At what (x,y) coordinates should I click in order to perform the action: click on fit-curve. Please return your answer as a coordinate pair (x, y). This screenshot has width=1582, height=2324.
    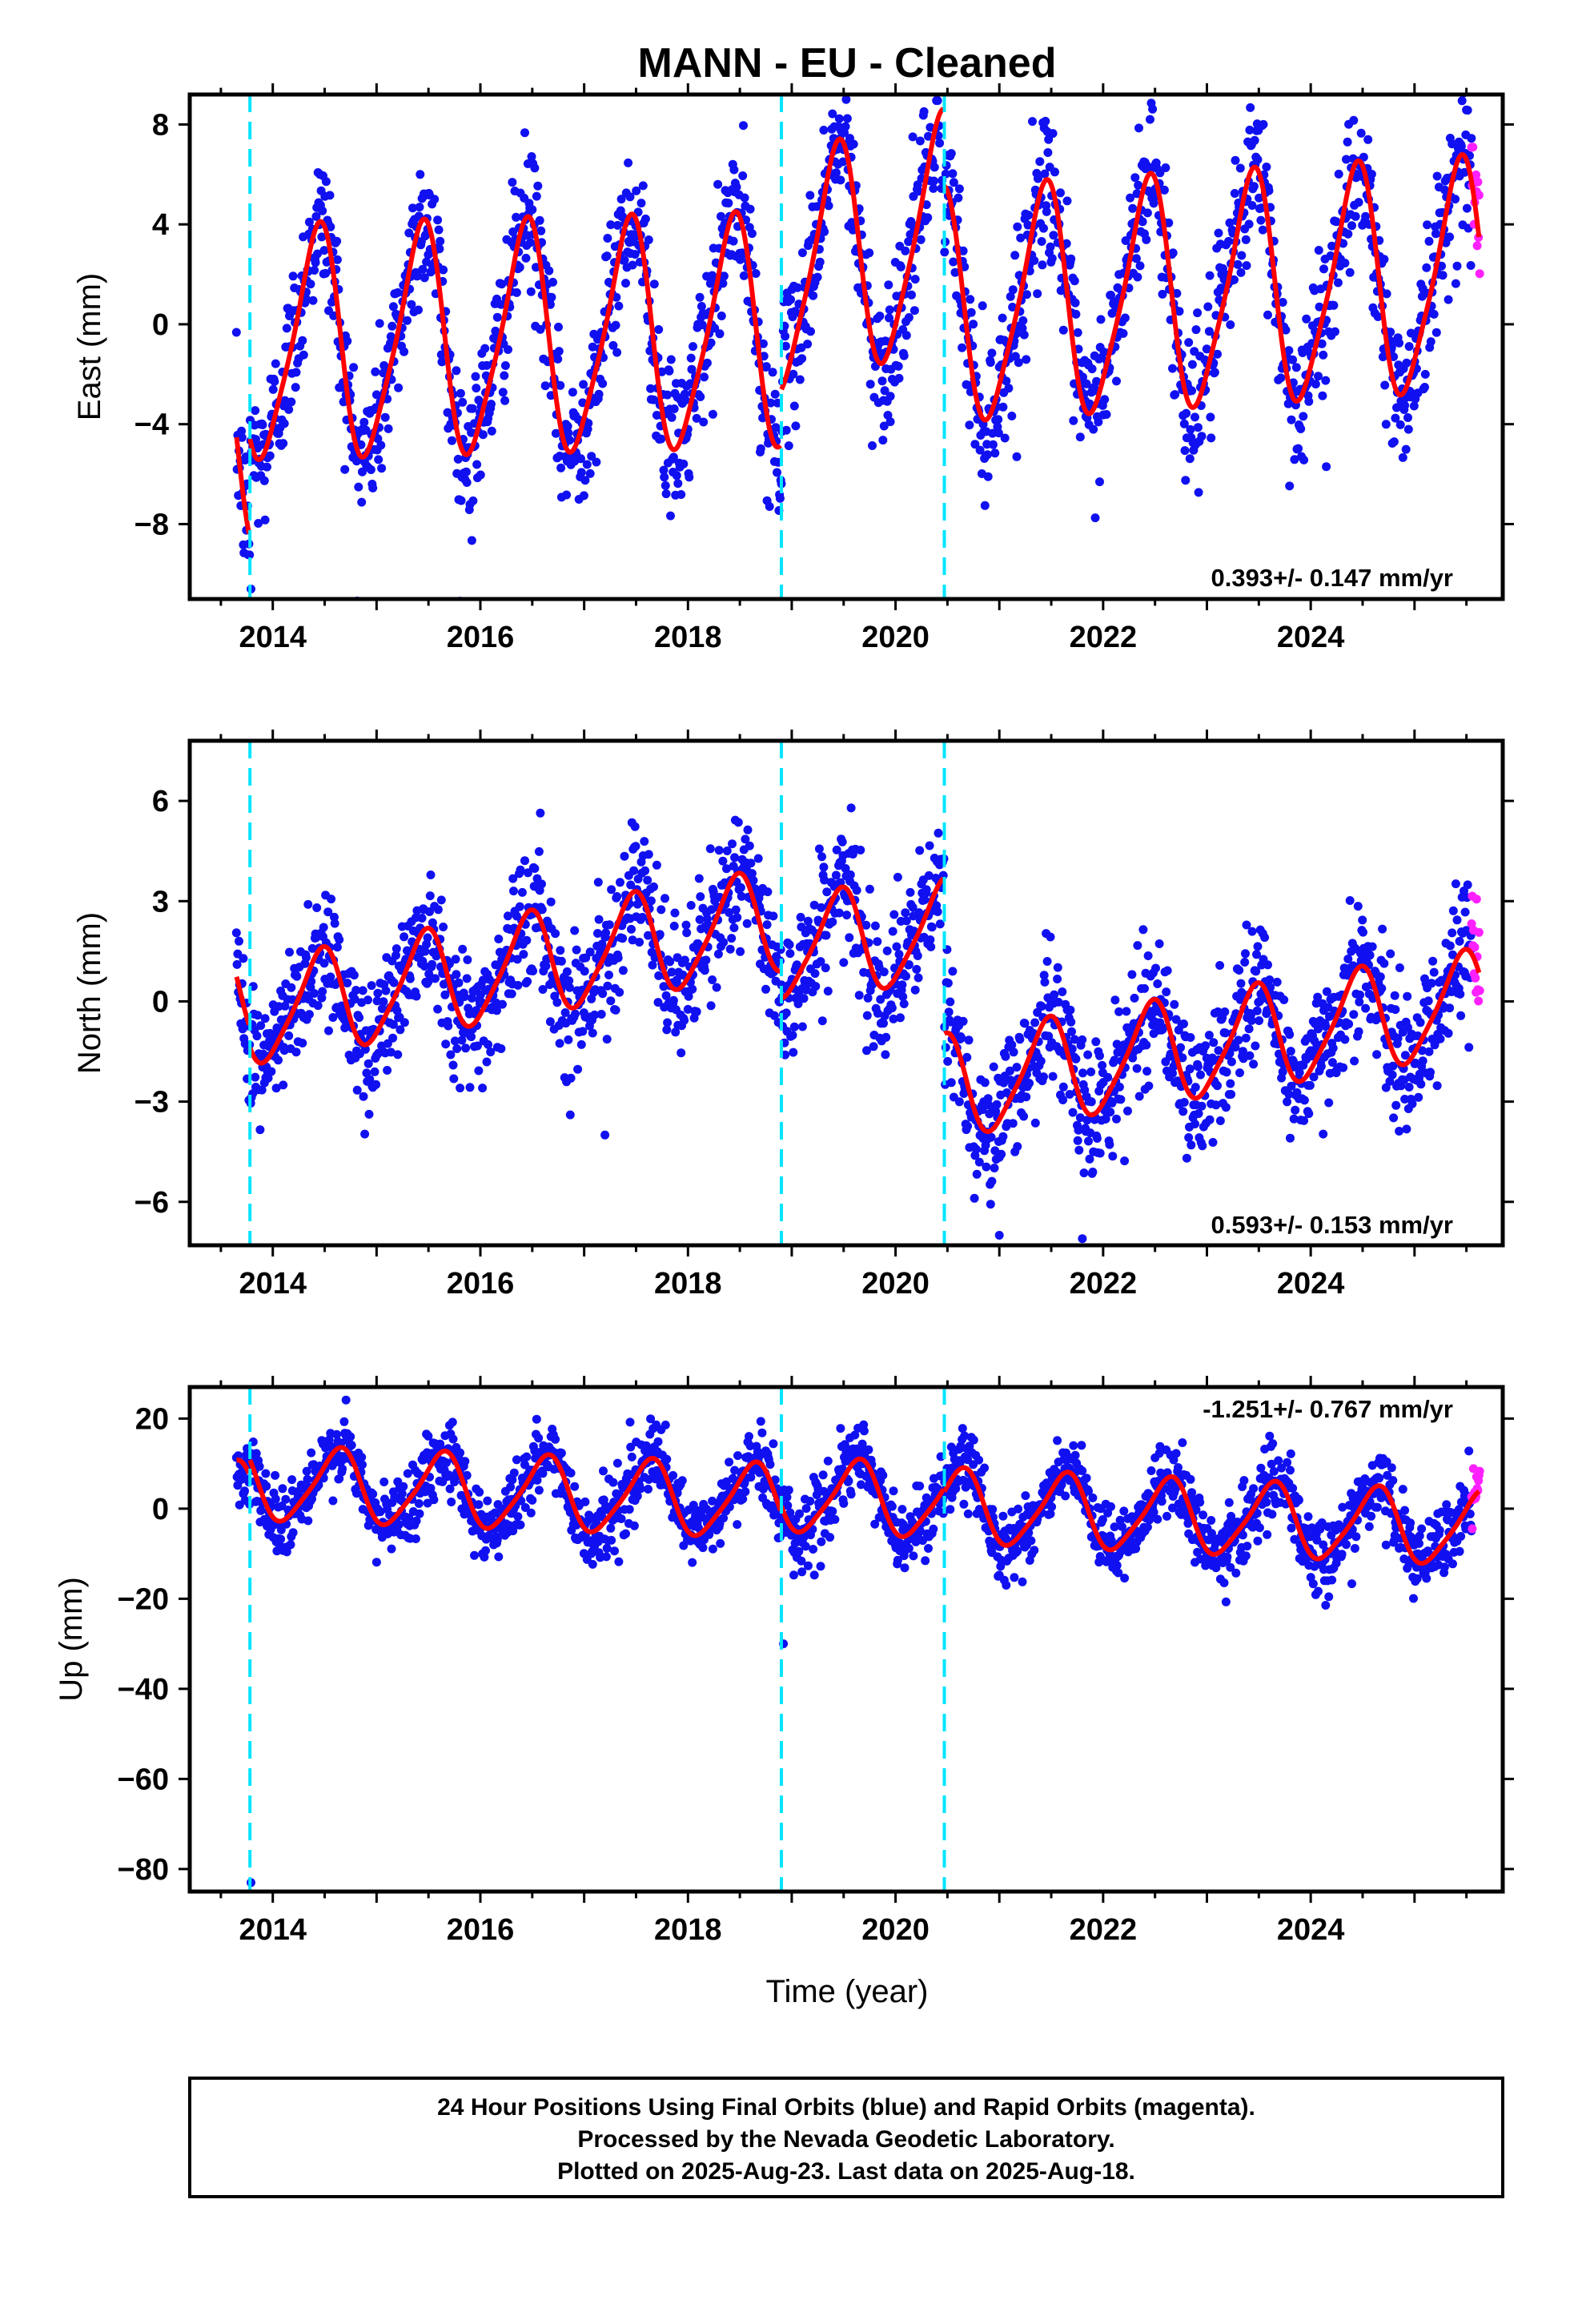
    Looking at the image, I should click on (242, 1001).